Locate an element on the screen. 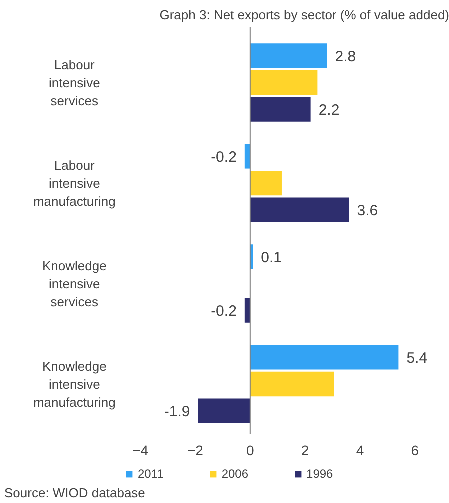  x-tick-label: 0 is located at coordinates (250, 450).